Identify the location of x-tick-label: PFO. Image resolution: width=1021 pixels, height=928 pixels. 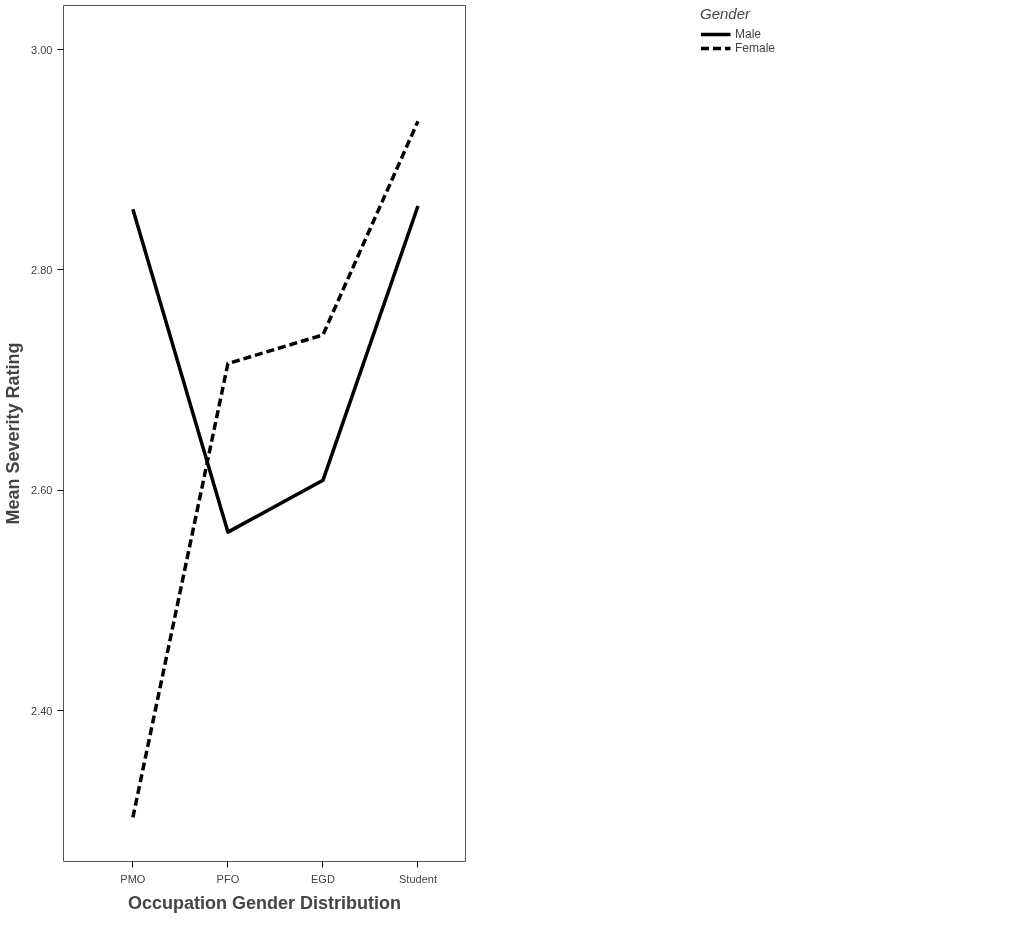
(228, 878).